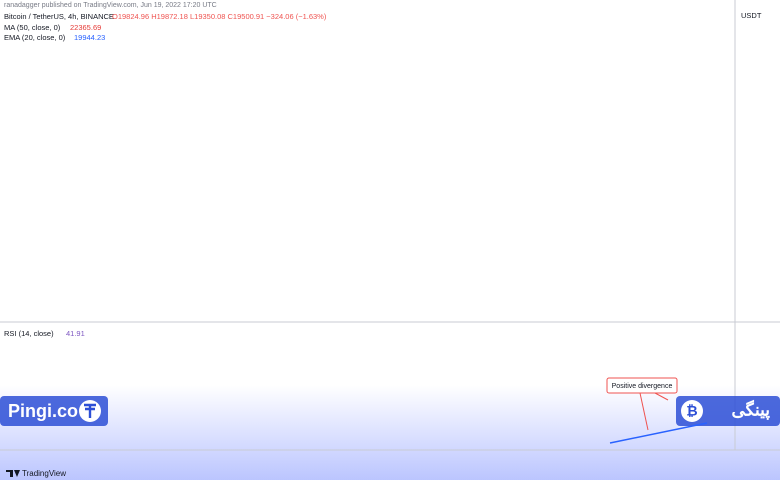 This screenshot has height=485, width=780. What do you see at coordinates (59, 16) in the screenshot?
I see `symbol: Bitcoin / TetherUS, 4h, BINANCE` at bounding box center [59, 16].